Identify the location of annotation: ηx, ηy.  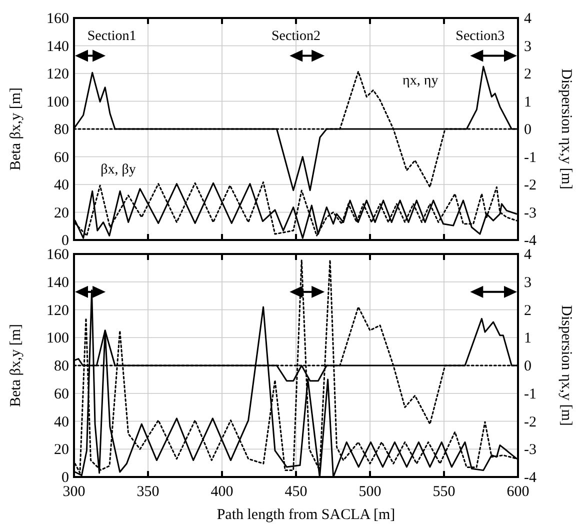
(420, 81).